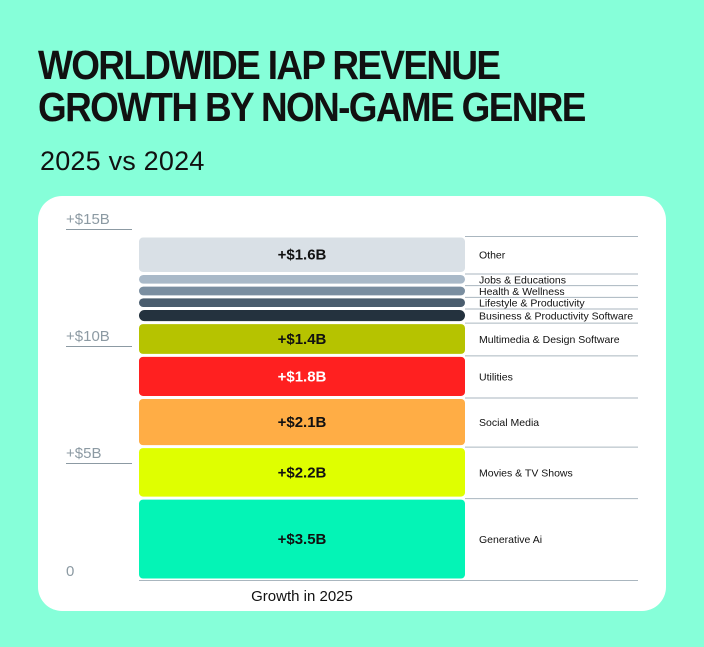  Describe the element at coordinates (83, 453) in the screenshot. I see `y-tick-label: +$5B` at that location.